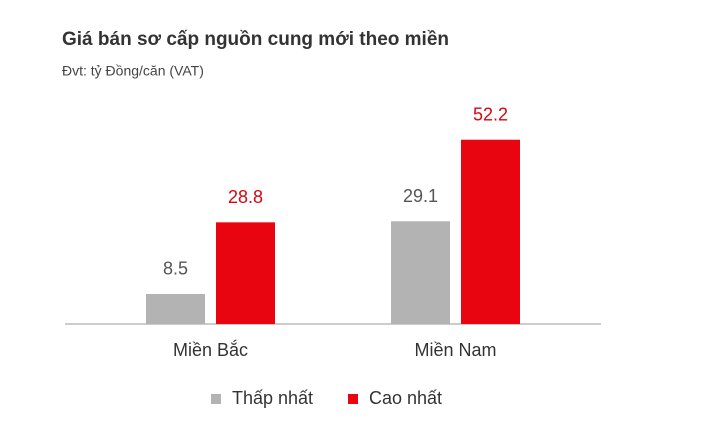  Describe the element at coordinates (420, 196) in the screenshot. I see `value-label: 29.1` at that location.